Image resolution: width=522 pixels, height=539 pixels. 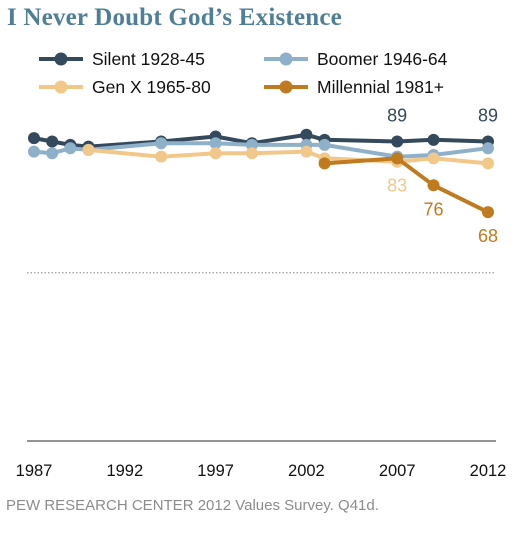 I want to click on data-labels: 89 89 83 76 68, so click(x=442, y=176).